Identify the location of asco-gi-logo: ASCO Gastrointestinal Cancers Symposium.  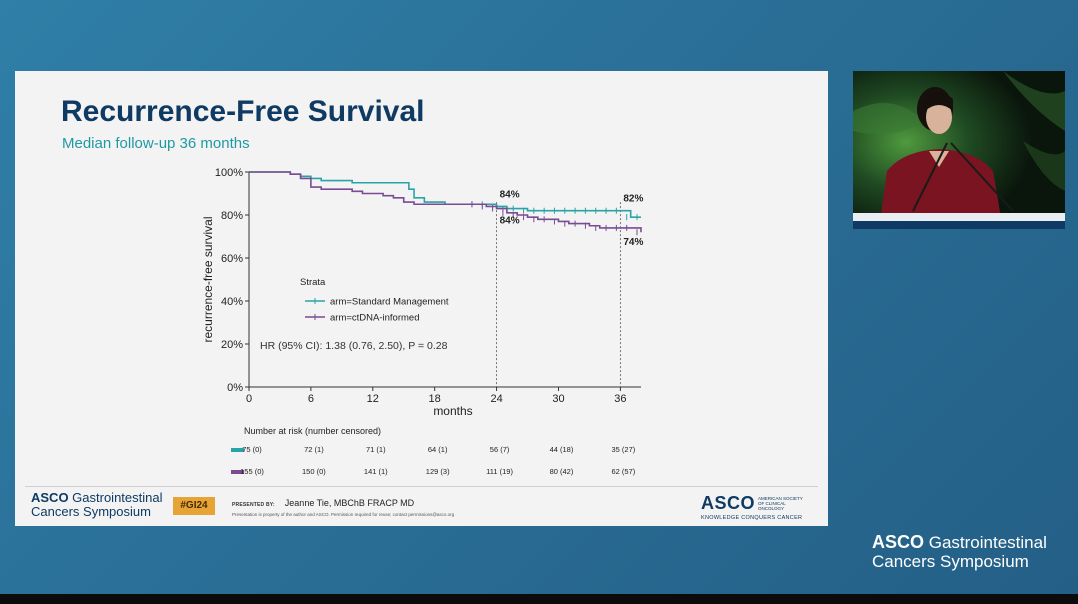
(97, 504).